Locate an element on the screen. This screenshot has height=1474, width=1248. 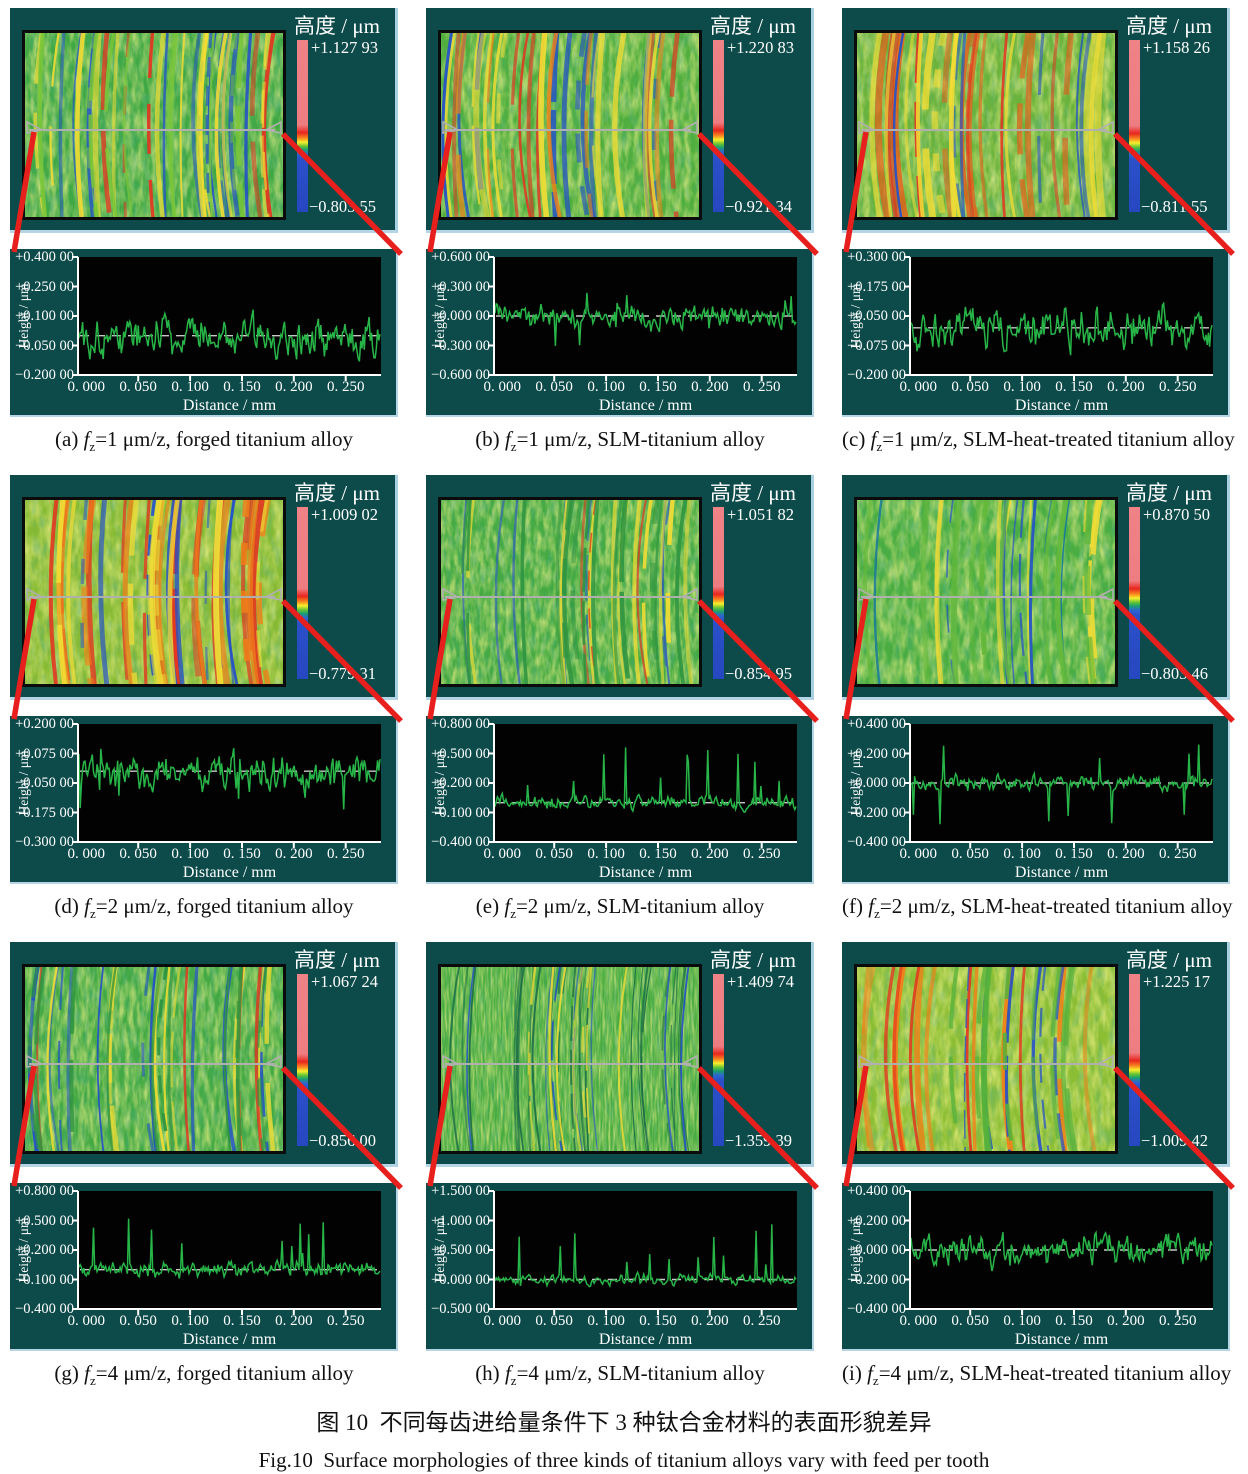
surface-map-panel: 高度 / μm +1.220 83 −0.921 34 is located at coordinates (622, 132).